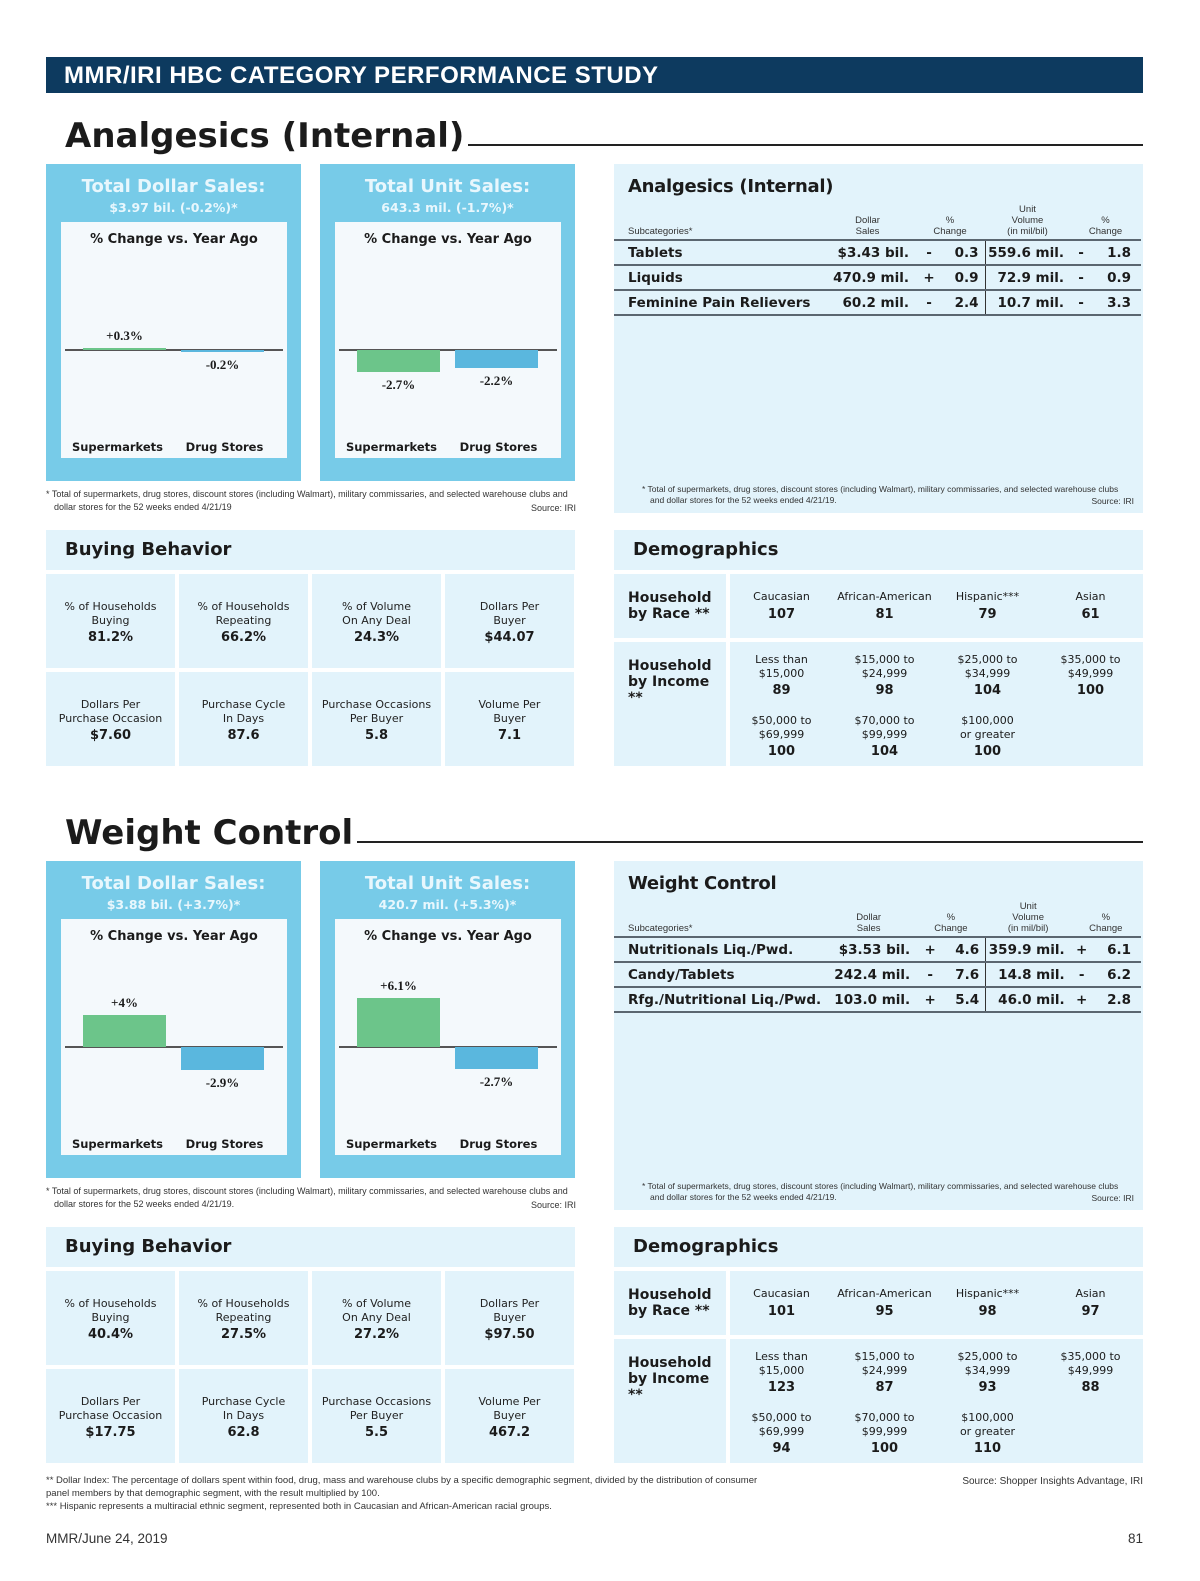  Describe the element at coordinates (1052, 1481) in the screenshot. I see `footer-source: Source: Shopper Insights Advantage, IRI` at that location.